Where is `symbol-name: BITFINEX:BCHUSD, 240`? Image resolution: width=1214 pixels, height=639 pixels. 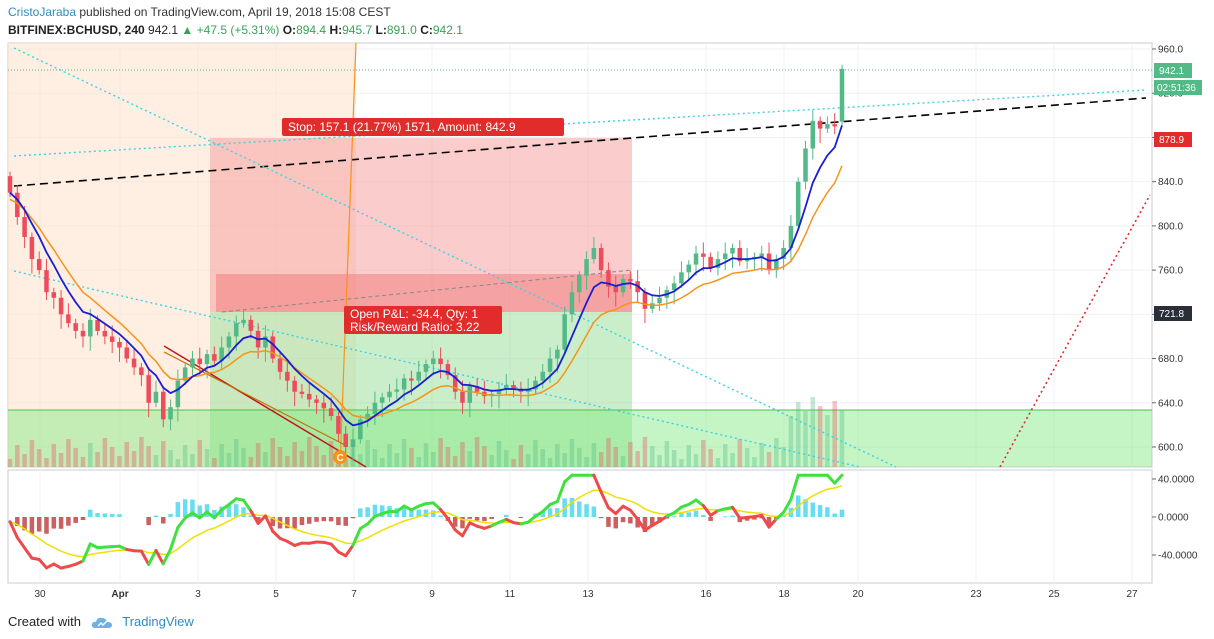 symbol-name: BITFINEX:BCHUSD, 240 is located at coordinates (76, 30).